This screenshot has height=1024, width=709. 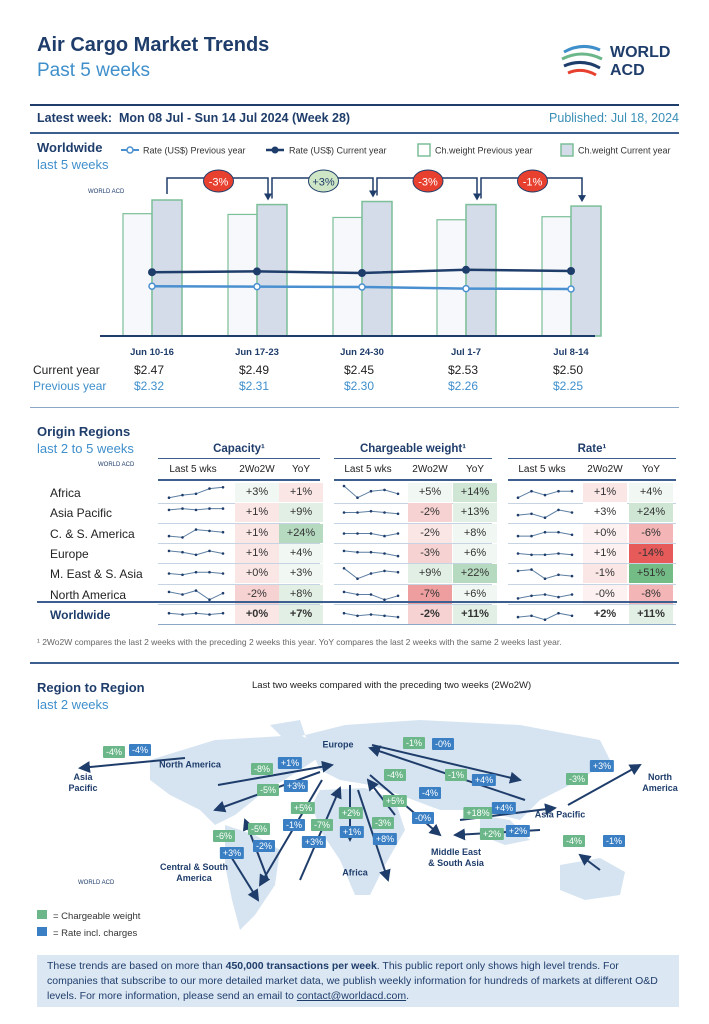 What do you see at coordinates (152, 352) in the screenshot?
I see `x-tick-label: Jun 10-16` at bounding box center [152, 352].